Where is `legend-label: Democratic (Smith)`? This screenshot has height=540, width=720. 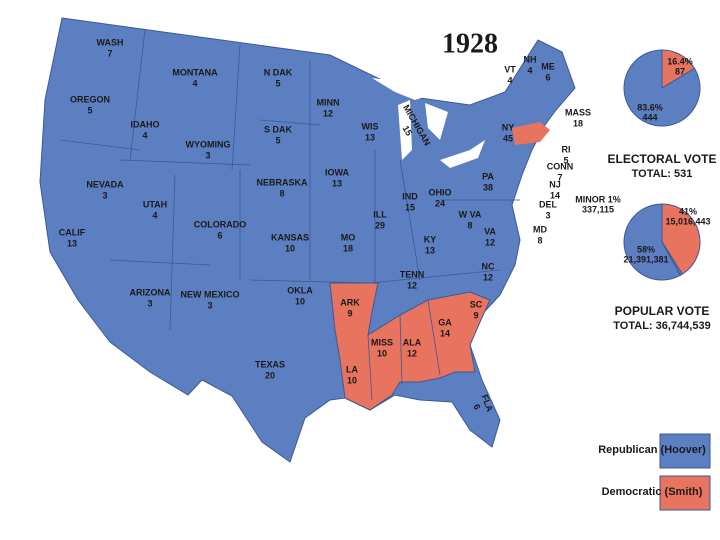 legend-label: Democratic (Smith) is located at coordinates (652, 492).